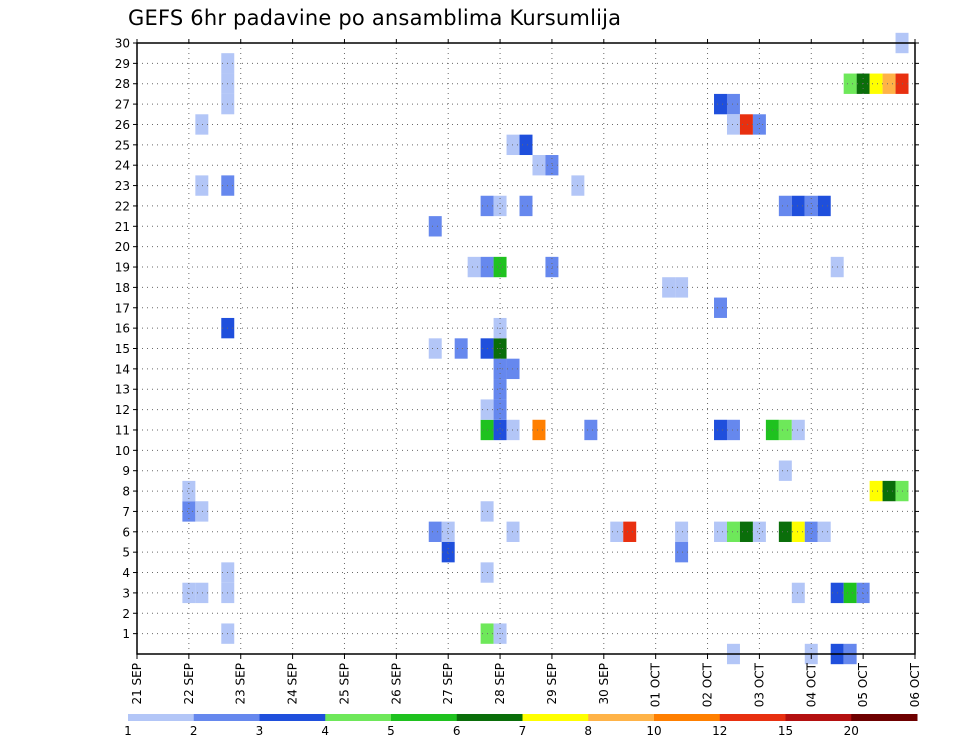 Image resolution: width=960 pixels, height=742 pixels. What do you see at coordinates (122, 227) in the screenshot?
I see `y-tick-label: 21` at bounding box center [122, 227].